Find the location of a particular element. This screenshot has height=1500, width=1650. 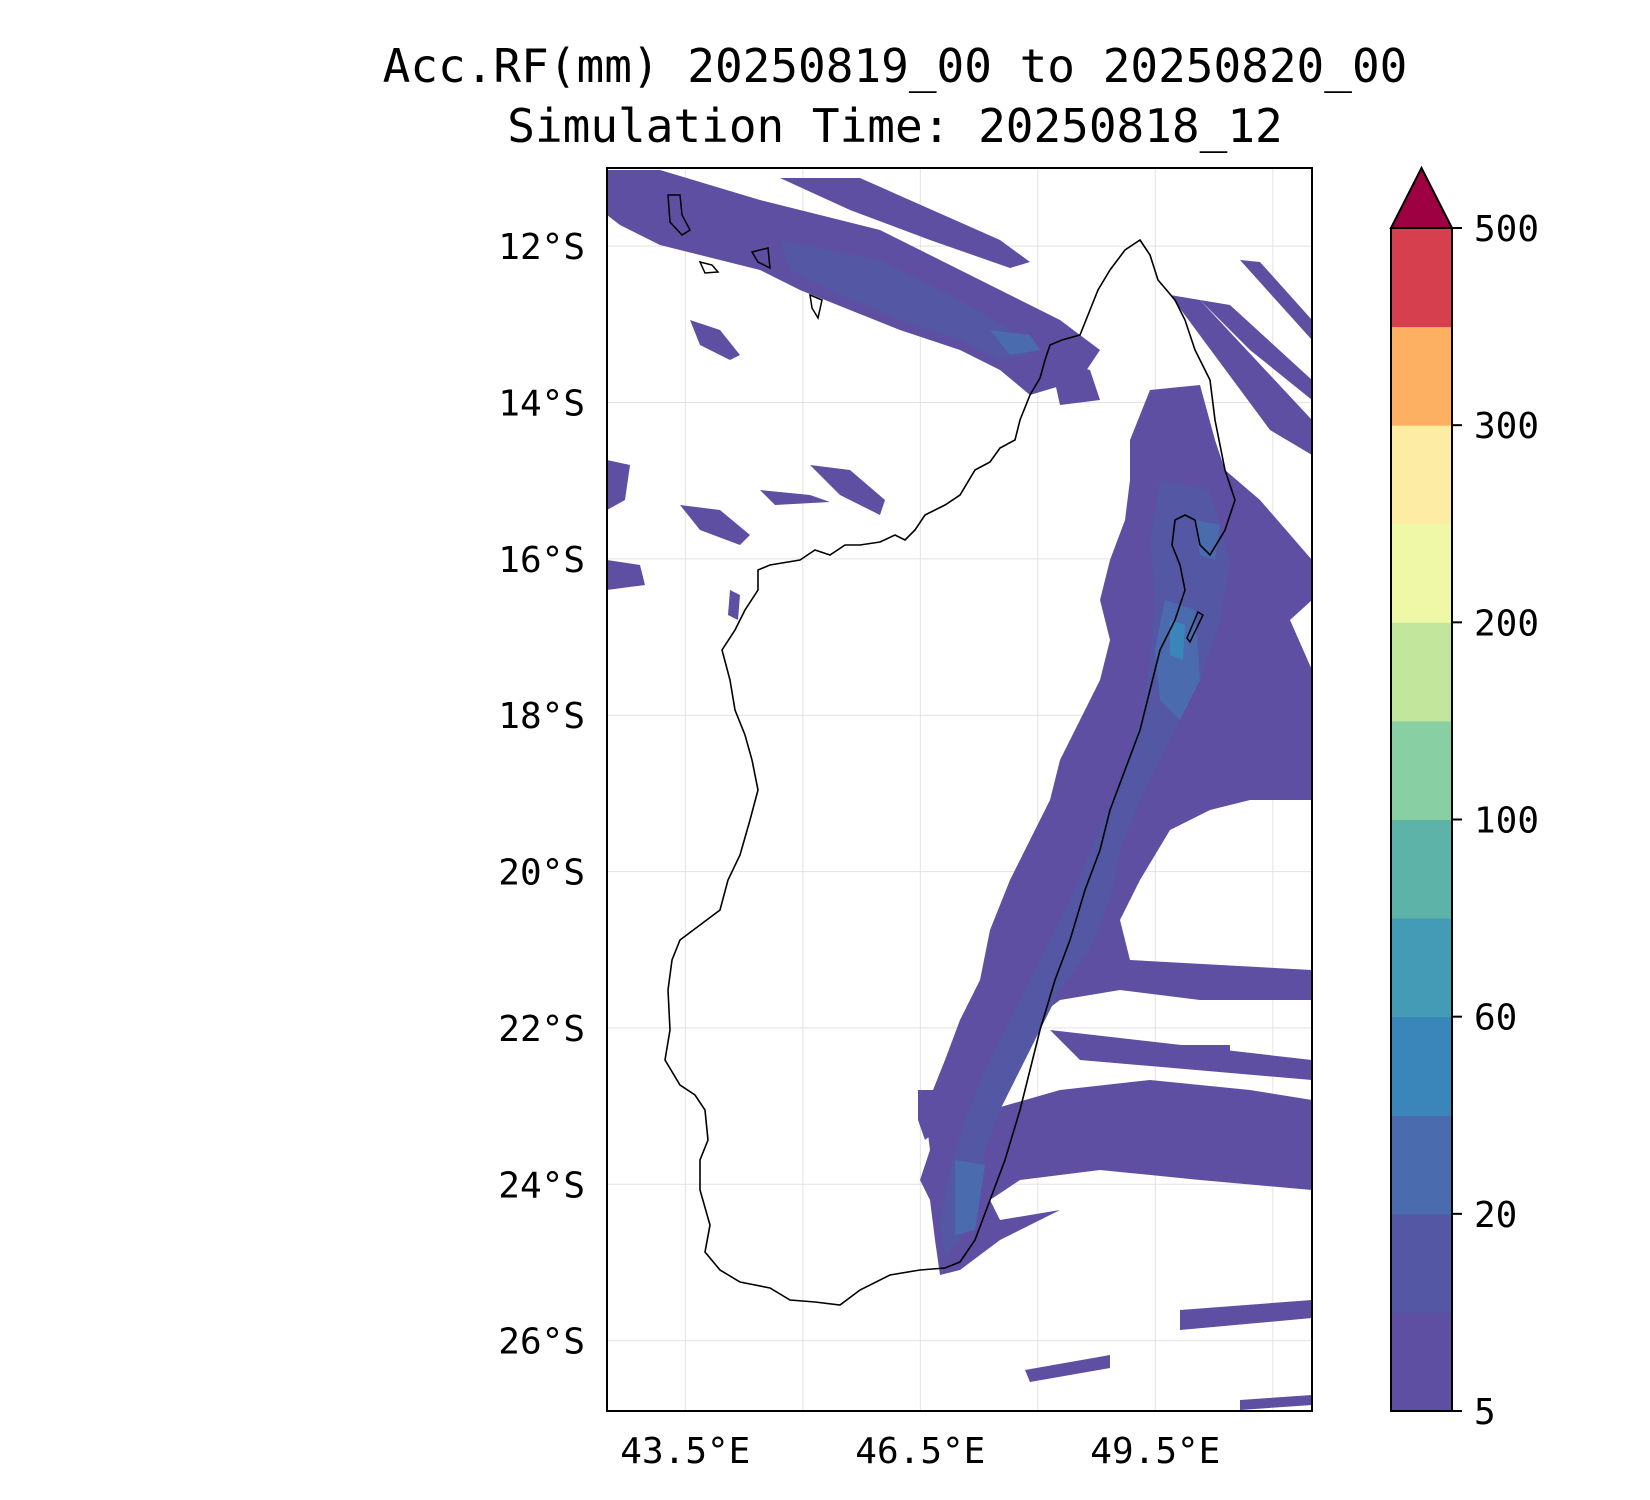

colorbar-tick-label: 5 is located at coordinates (1485, 1412).